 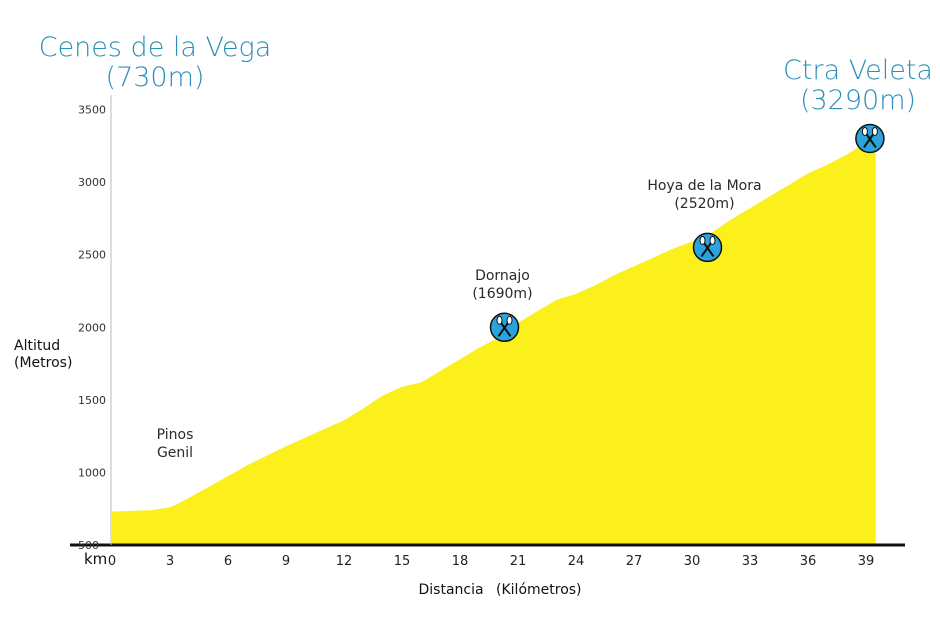 I want to click on x-tick-label-7: 21, so click(x=518, y=561).